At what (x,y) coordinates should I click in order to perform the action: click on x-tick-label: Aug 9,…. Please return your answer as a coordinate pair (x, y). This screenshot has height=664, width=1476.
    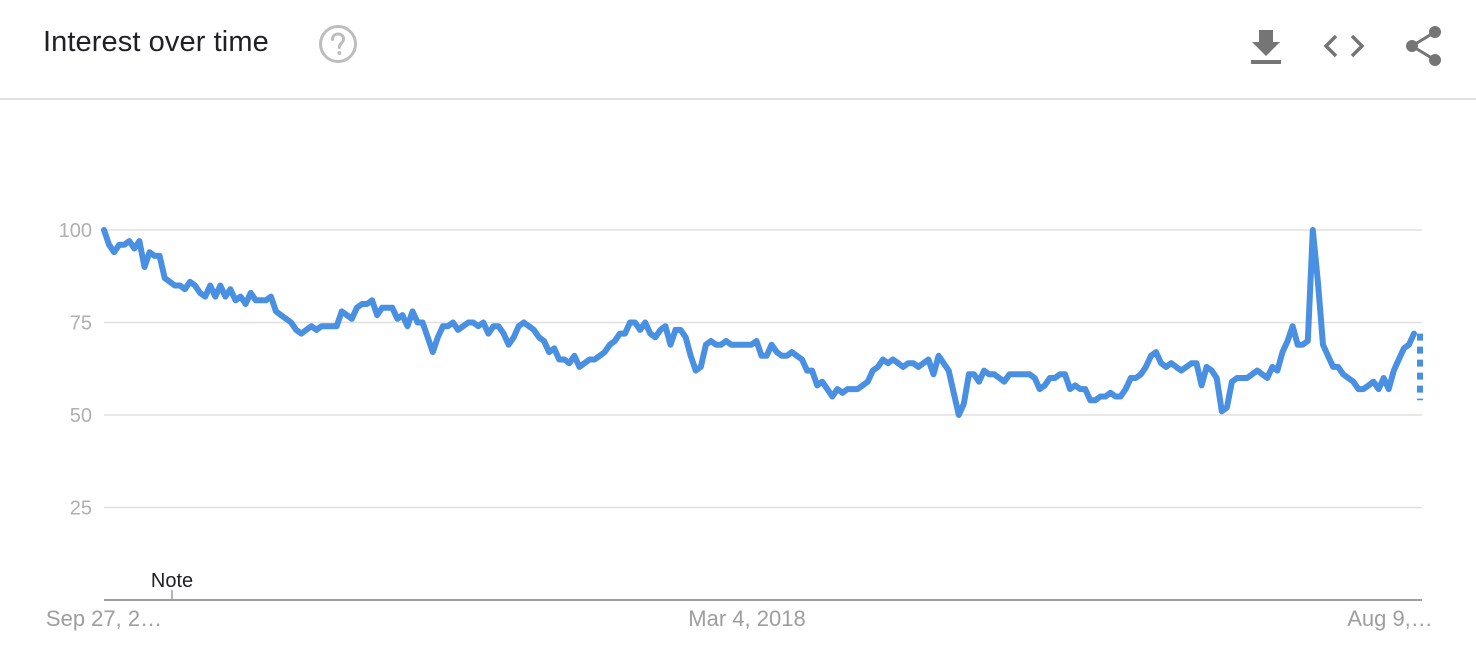
    Looking at the image, I should click on (1390, 618).